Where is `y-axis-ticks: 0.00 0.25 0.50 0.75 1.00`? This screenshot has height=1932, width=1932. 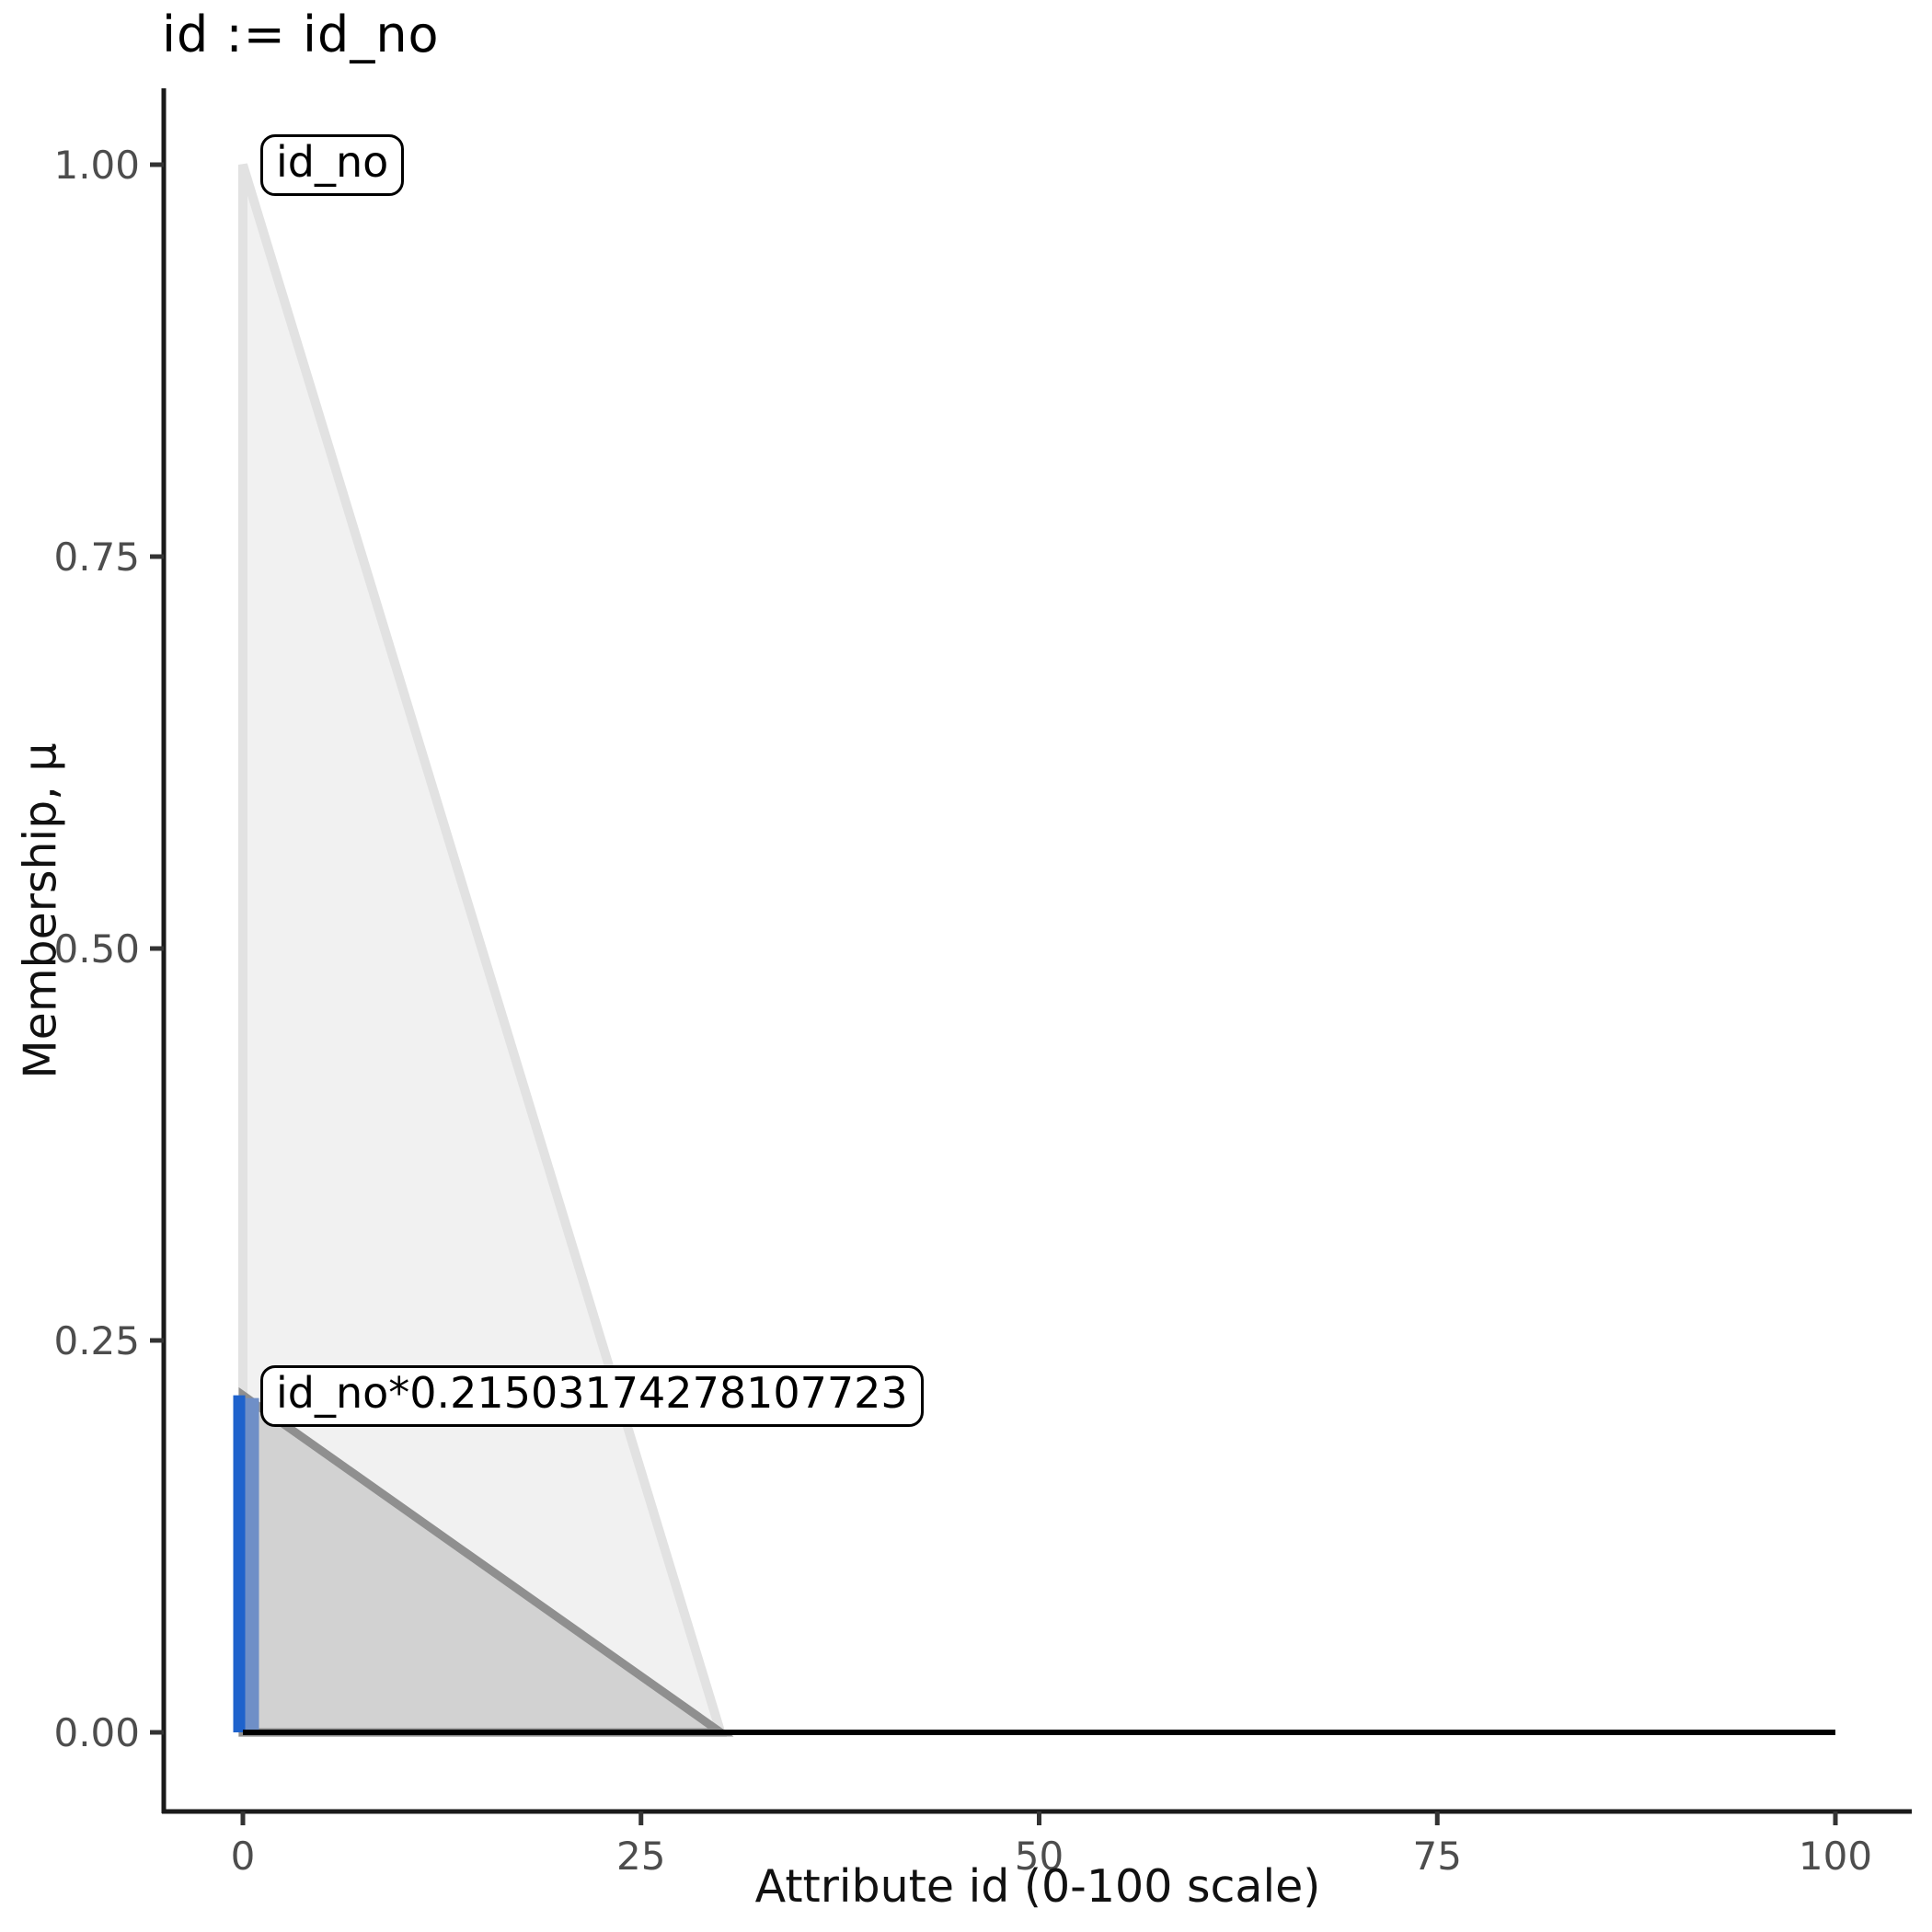
y-axis-ticks: 0.00 0.25 0.50 0.75 1.00 is located at coordinates (108, 949).